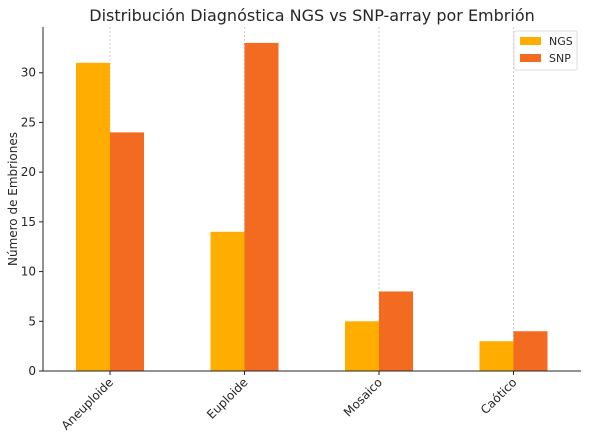 The image size is (589, 440). Describe the element at coordinates (127, 251) in the screenshot. I see `bar-snp-aneuploide` at that location.